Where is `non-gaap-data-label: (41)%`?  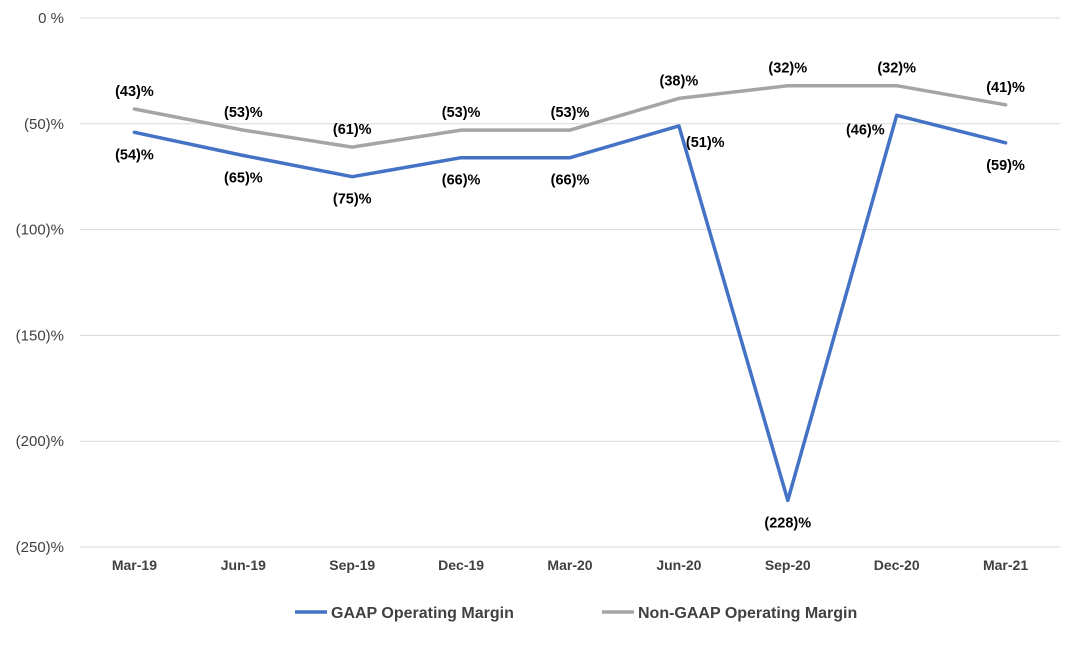 non-gaap-data-label: (41)% is located at coordinates (1005, 88).